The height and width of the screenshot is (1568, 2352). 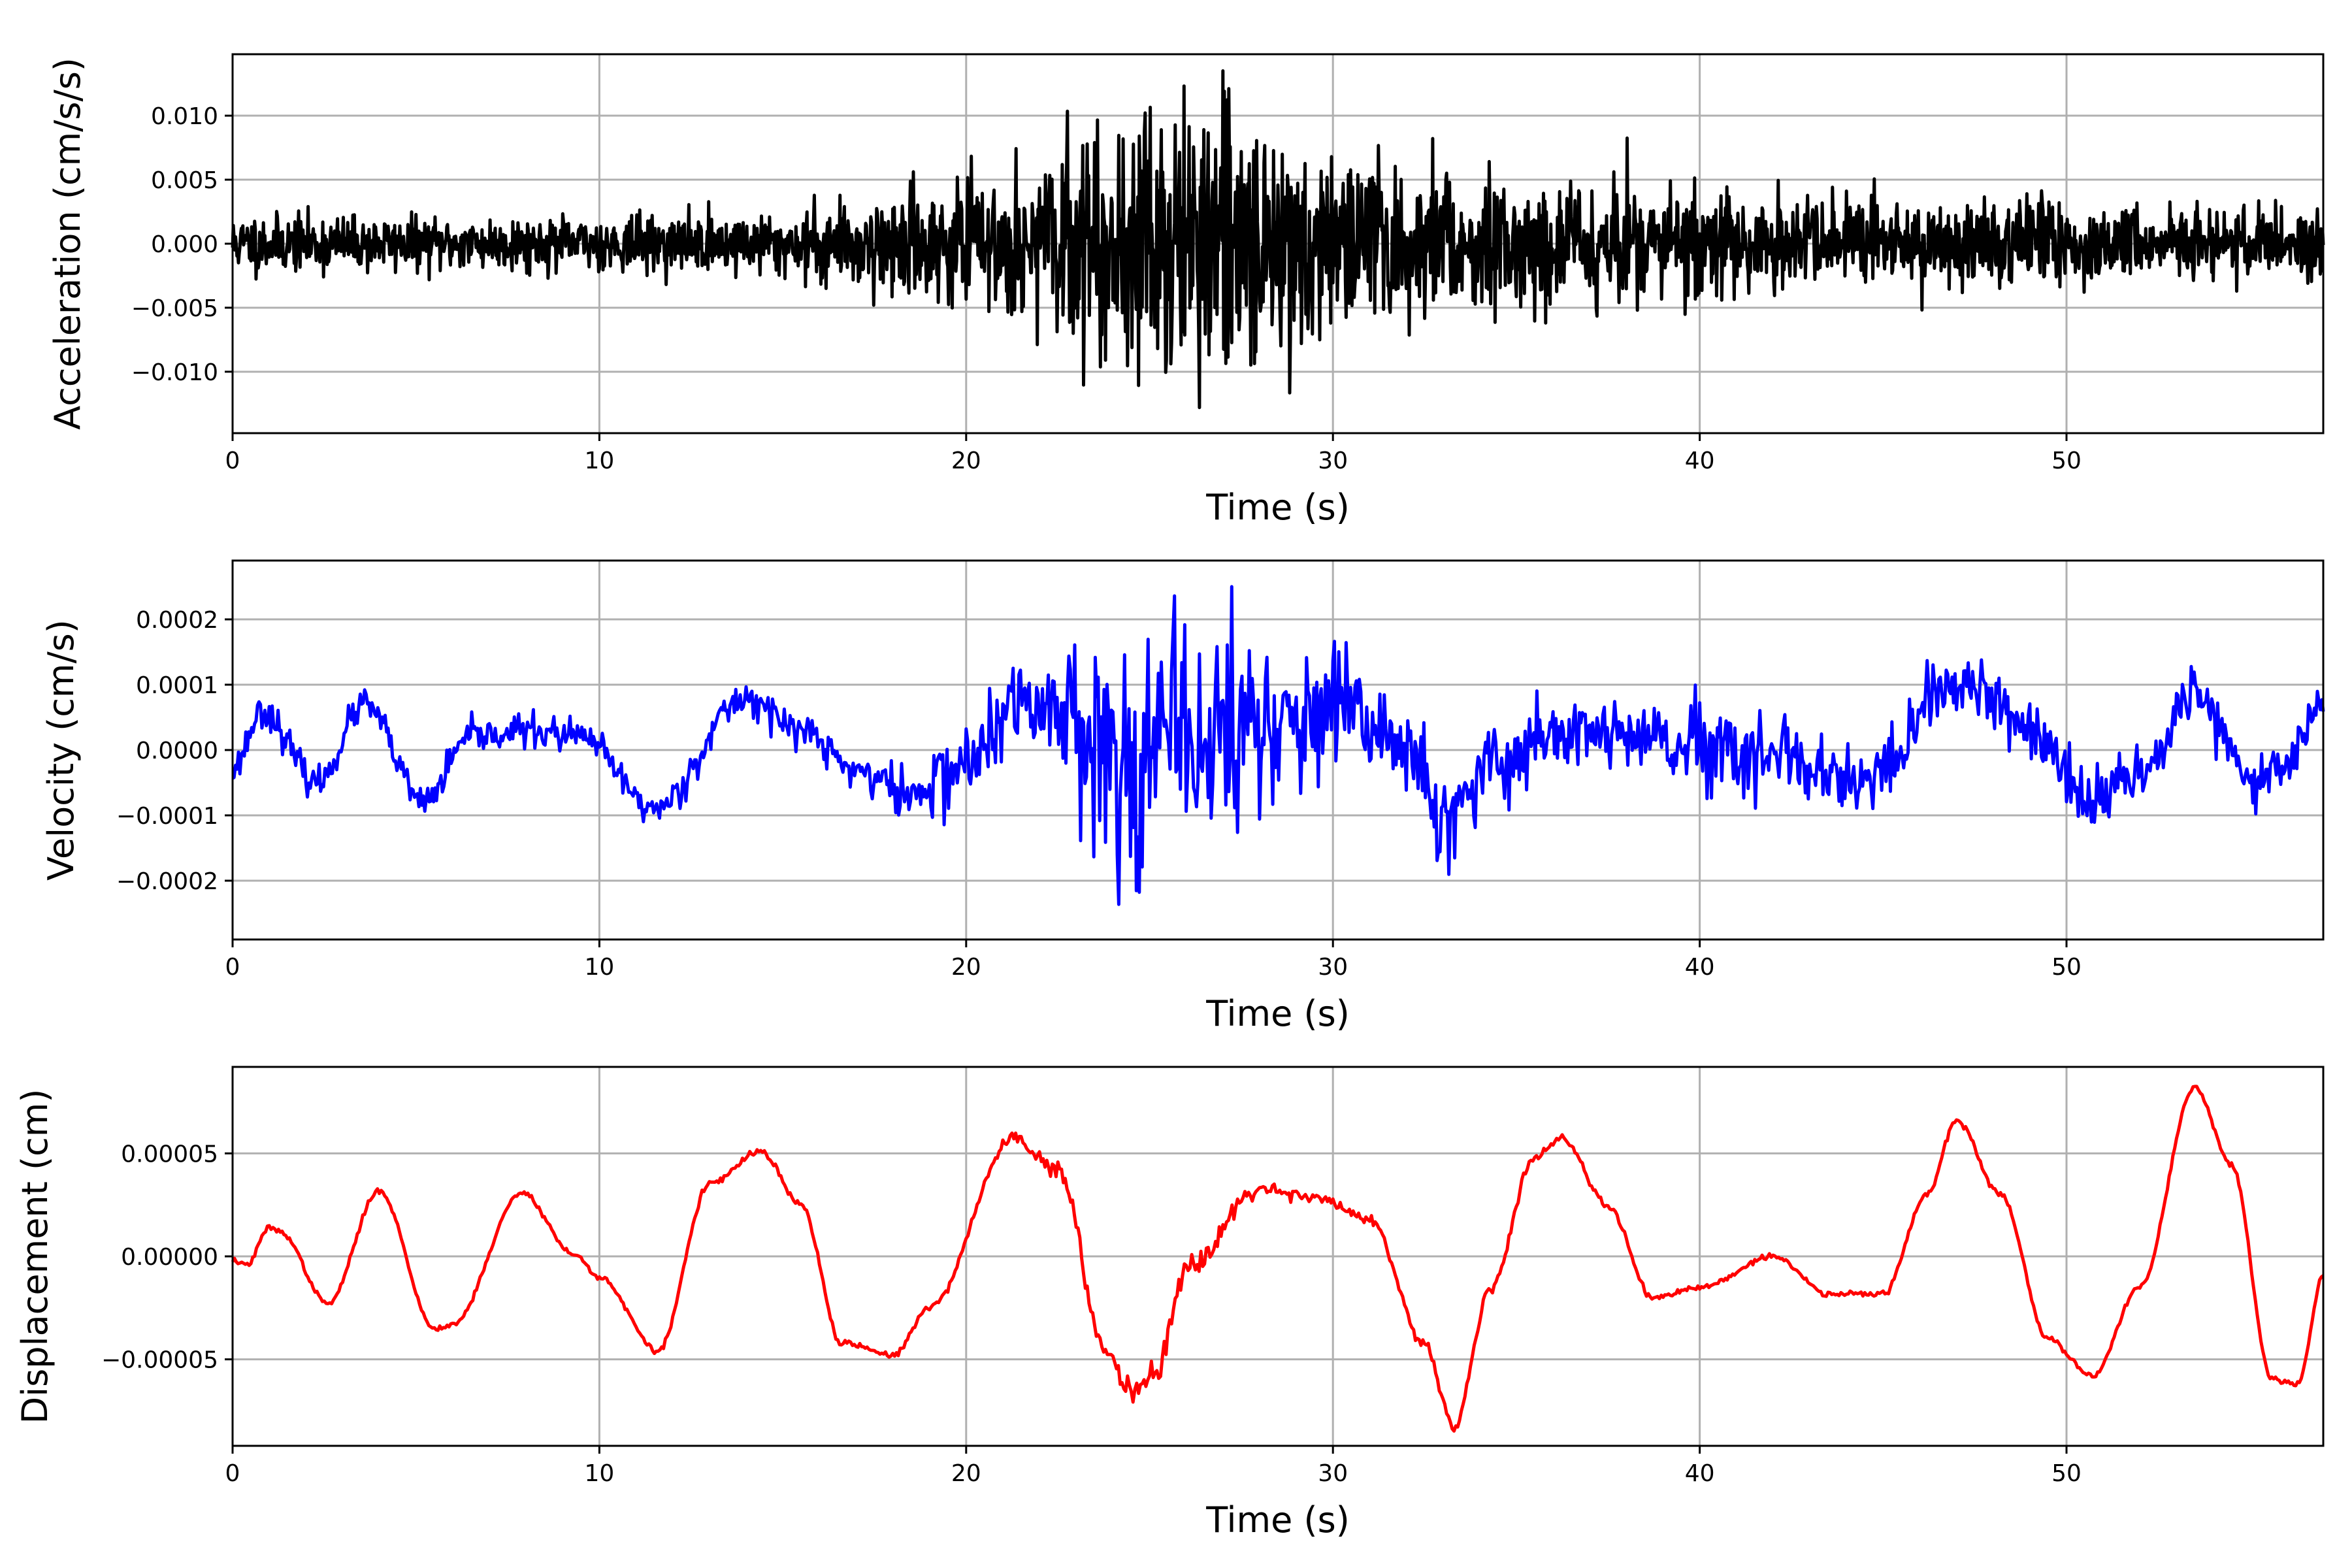 What do you see at coordinates (177, 751) in the screenshot?
I see `velocity-ytick-label: 0.0000` at bounding box center [177, 751].